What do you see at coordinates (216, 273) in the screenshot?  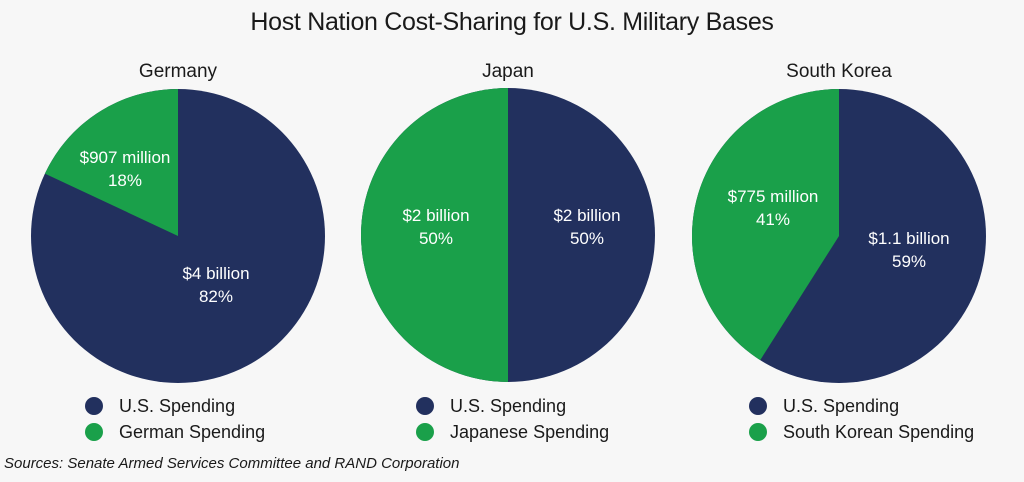 I see `amount: $4 billion` at bounding box center [216, 273].